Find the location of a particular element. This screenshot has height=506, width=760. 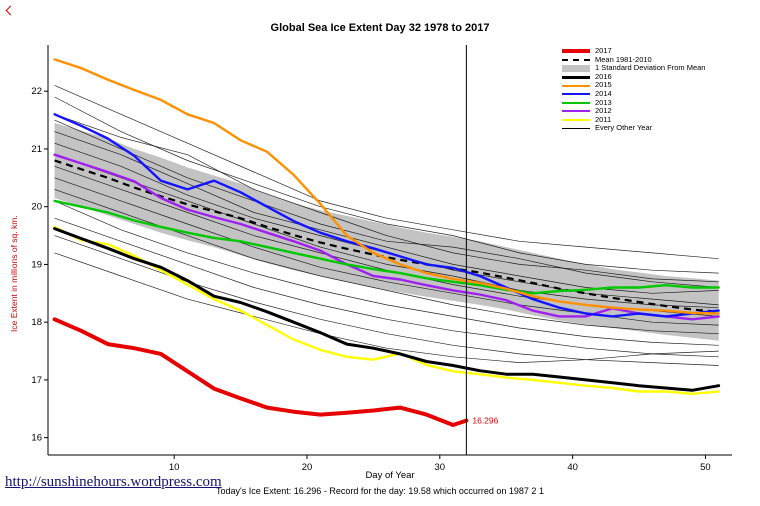

x-axis-label: Day of Year is located at coordinates (390, 475).